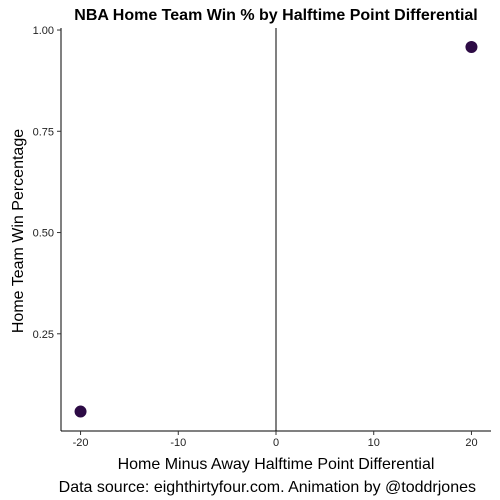  I want to click on y-axis-label: Home Team Win Percentage, so click(18, 231).